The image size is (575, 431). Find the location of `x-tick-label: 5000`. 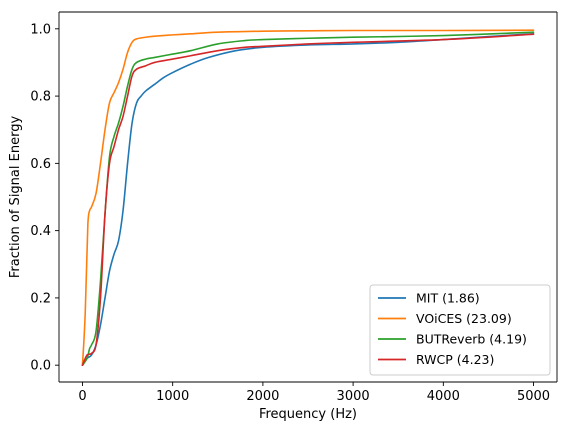

x-tick-label: 5000 is located at coordinates (533, 396).